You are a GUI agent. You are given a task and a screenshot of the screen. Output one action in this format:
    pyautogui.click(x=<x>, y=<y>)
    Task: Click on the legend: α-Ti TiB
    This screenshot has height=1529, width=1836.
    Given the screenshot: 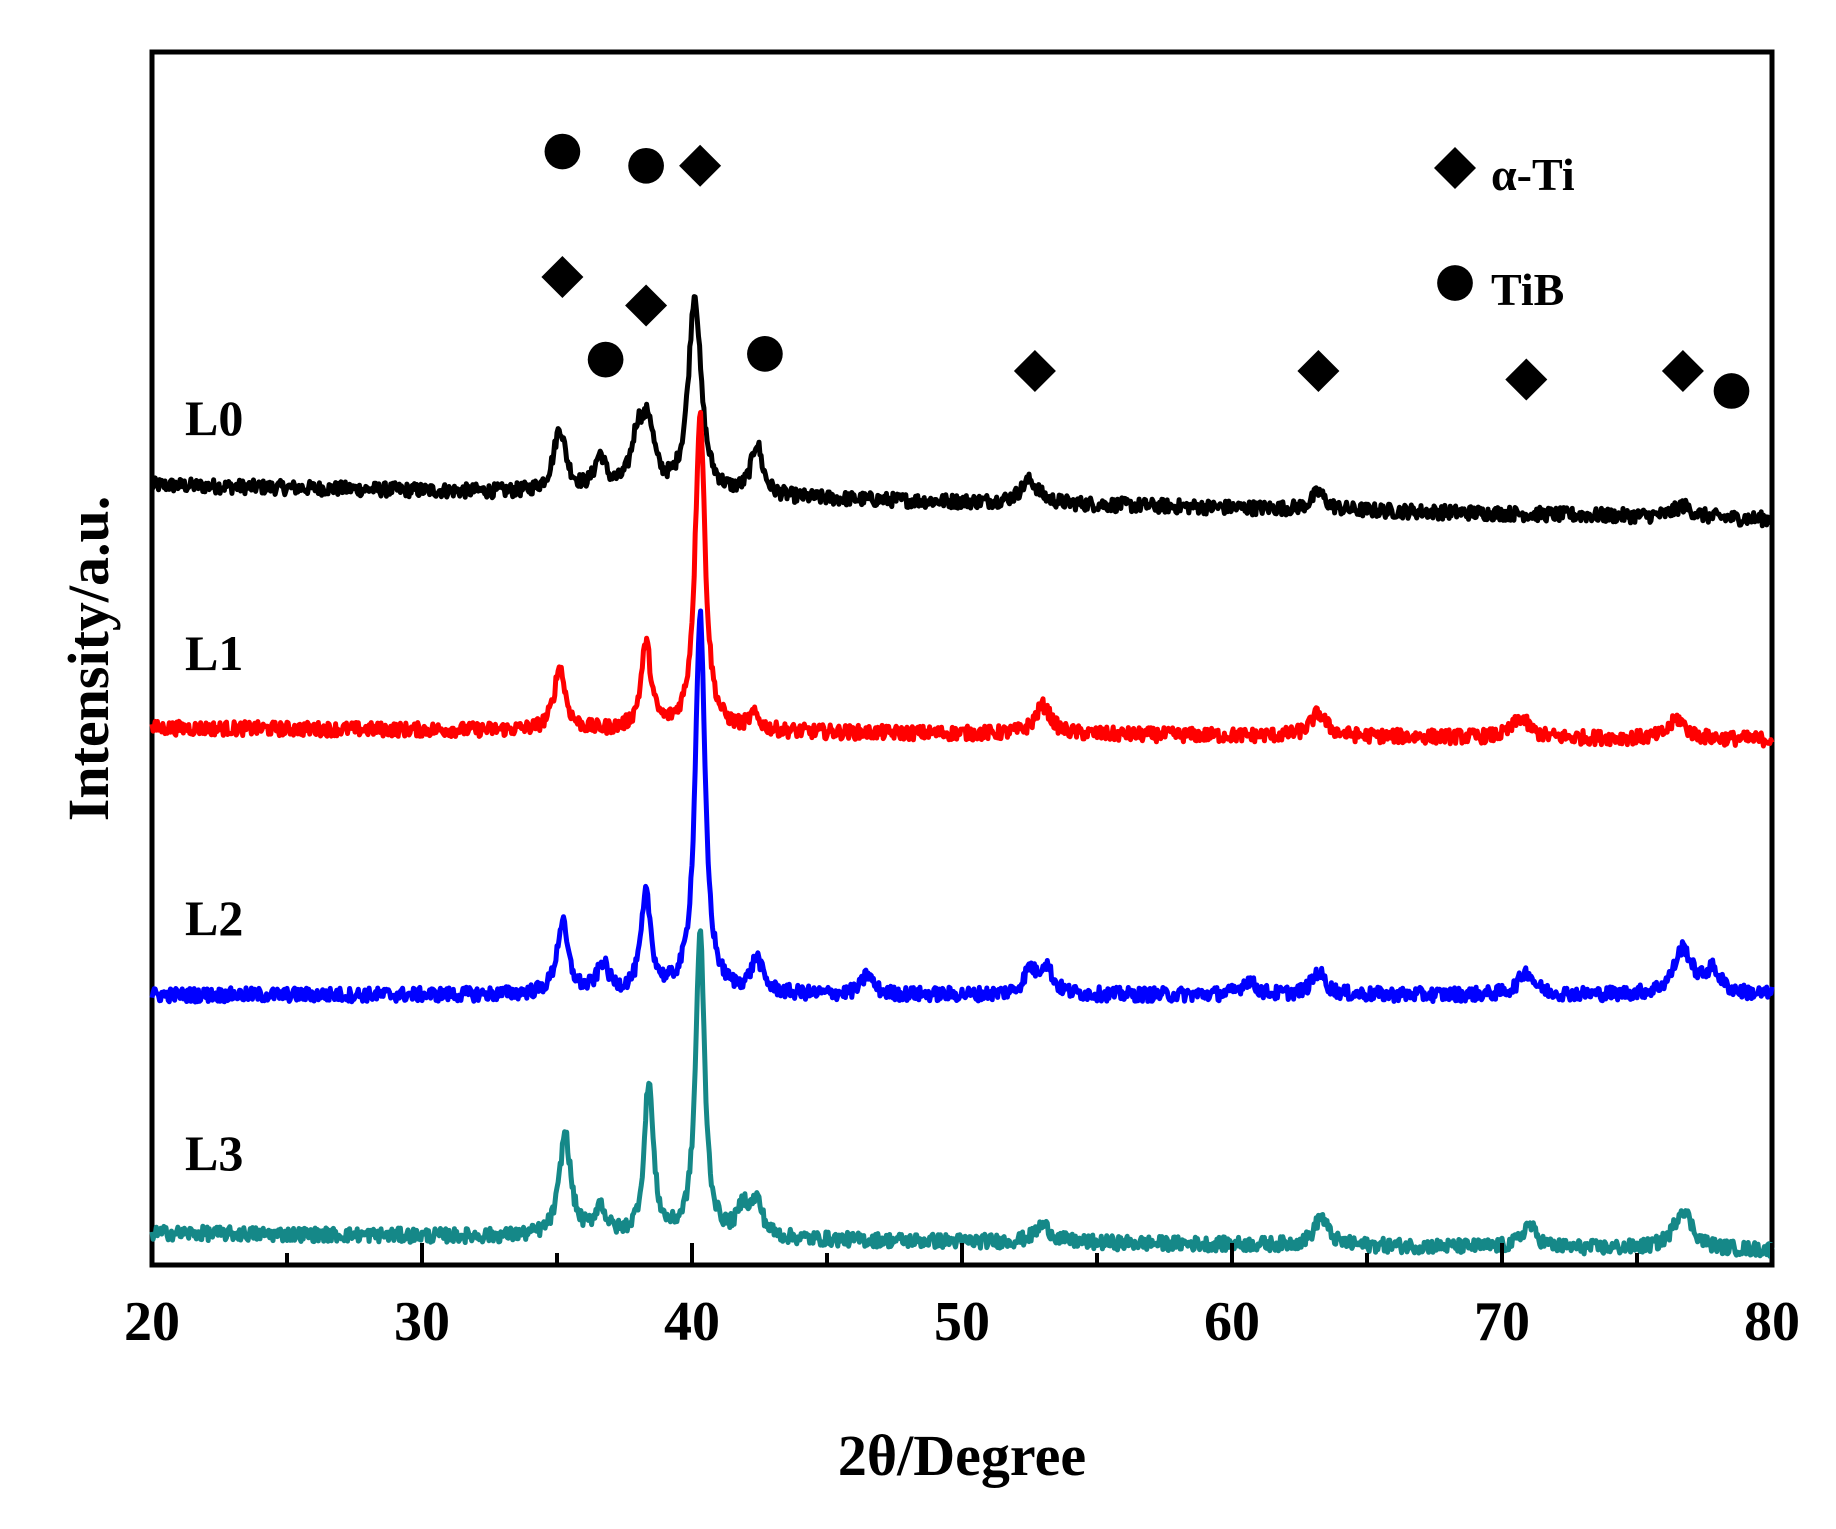 What is the action you would take?
    pyautogui.click(x=1504, y=231)
    